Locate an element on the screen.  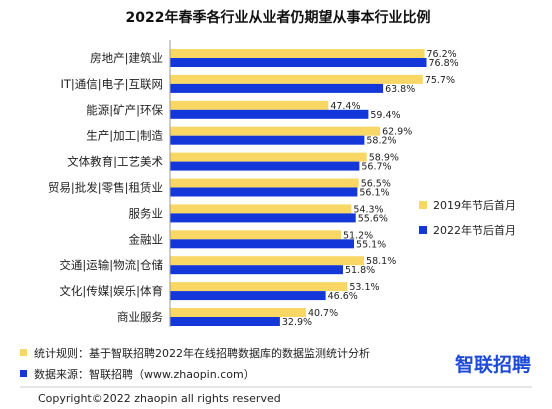
value-label-2022: 55.1% is located at coordinates (371, 244).